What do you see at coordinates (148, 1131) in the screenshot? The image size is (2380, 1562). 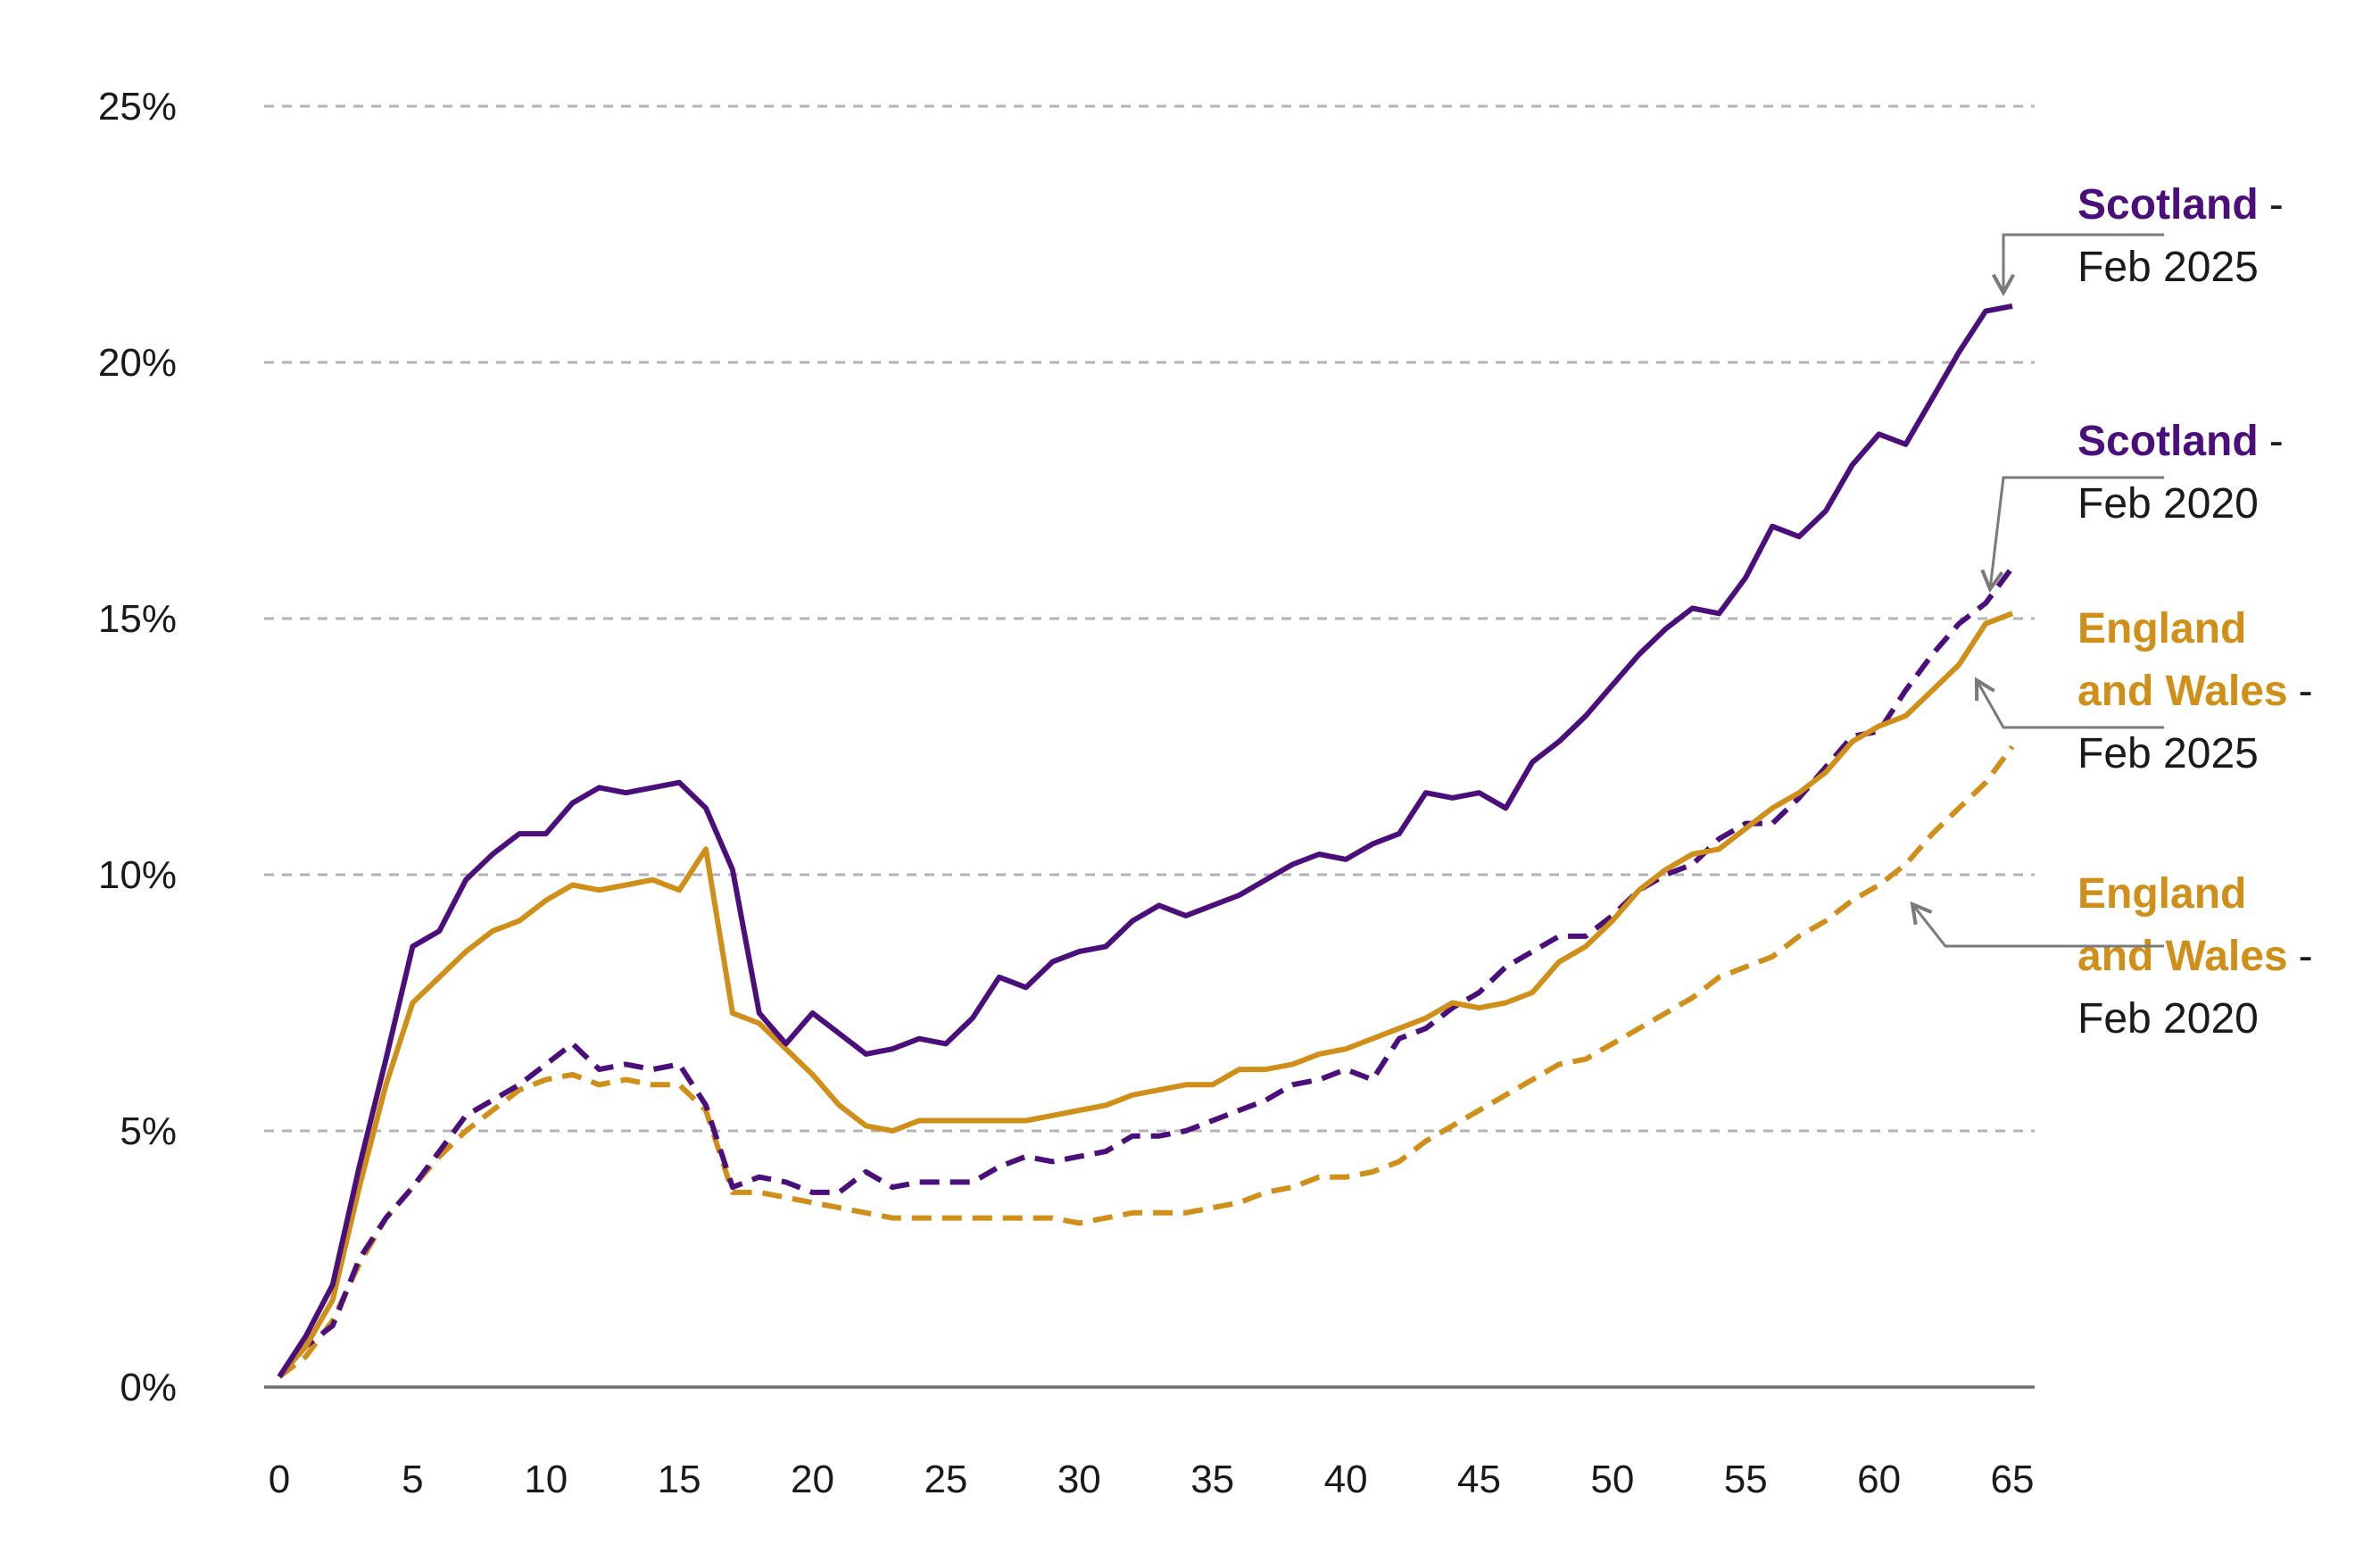 I see `y-tick-label: 5%` at bounding box center [148, 1131].